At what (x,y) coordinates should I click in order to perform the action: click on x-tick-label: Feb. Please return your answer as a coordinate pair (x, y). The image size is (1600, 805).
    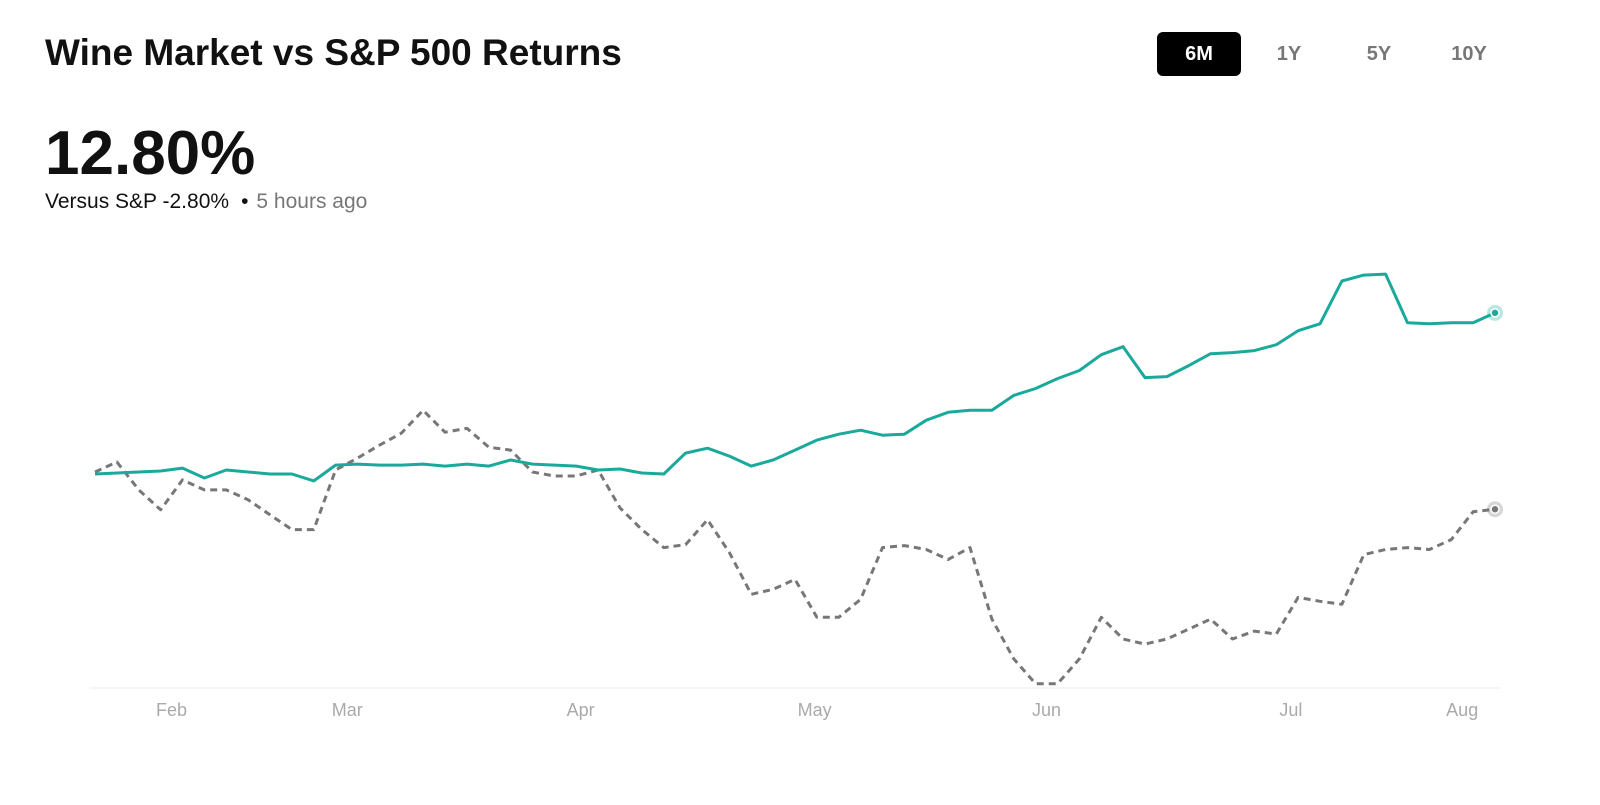
    Looking at the image, I should click on (171, 710).